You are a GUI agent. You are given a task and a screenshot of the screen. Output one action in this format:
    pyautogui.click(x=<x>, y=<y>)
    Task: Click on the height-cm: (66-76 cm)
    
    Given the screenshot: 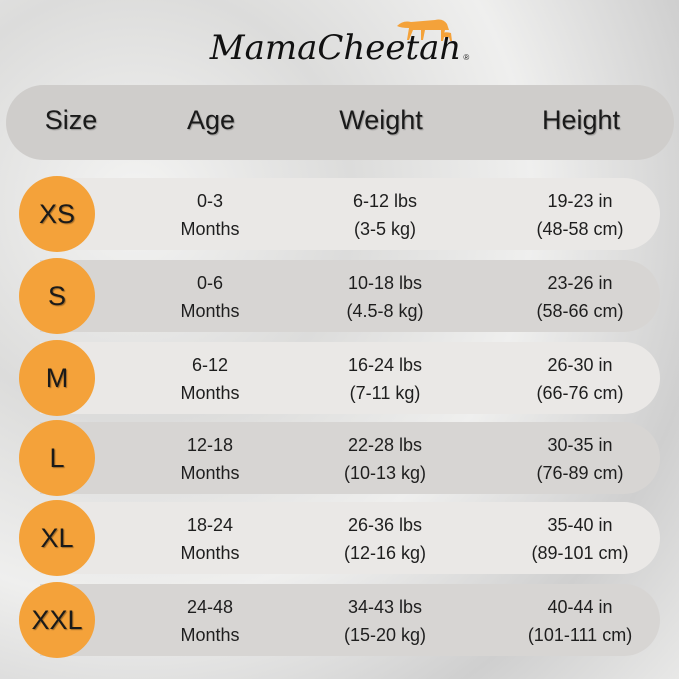 What is the action you would take?
    pyautogui.click(x=580, y=393)
    